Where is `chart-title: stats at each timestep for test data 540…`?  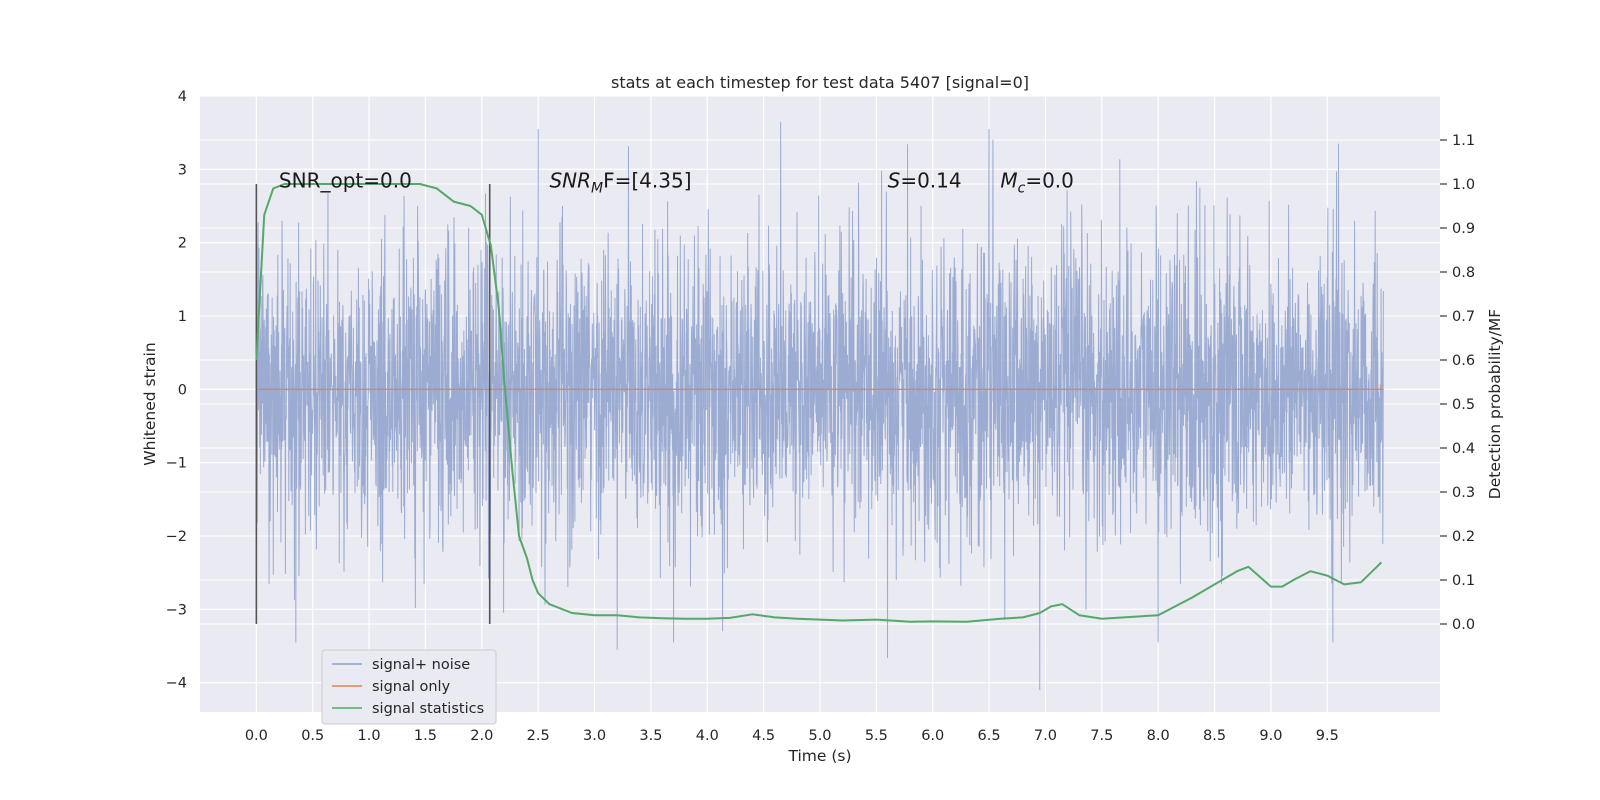 chart-title: stats at each timestep for test data 540… is located at coordinates (820, 82).